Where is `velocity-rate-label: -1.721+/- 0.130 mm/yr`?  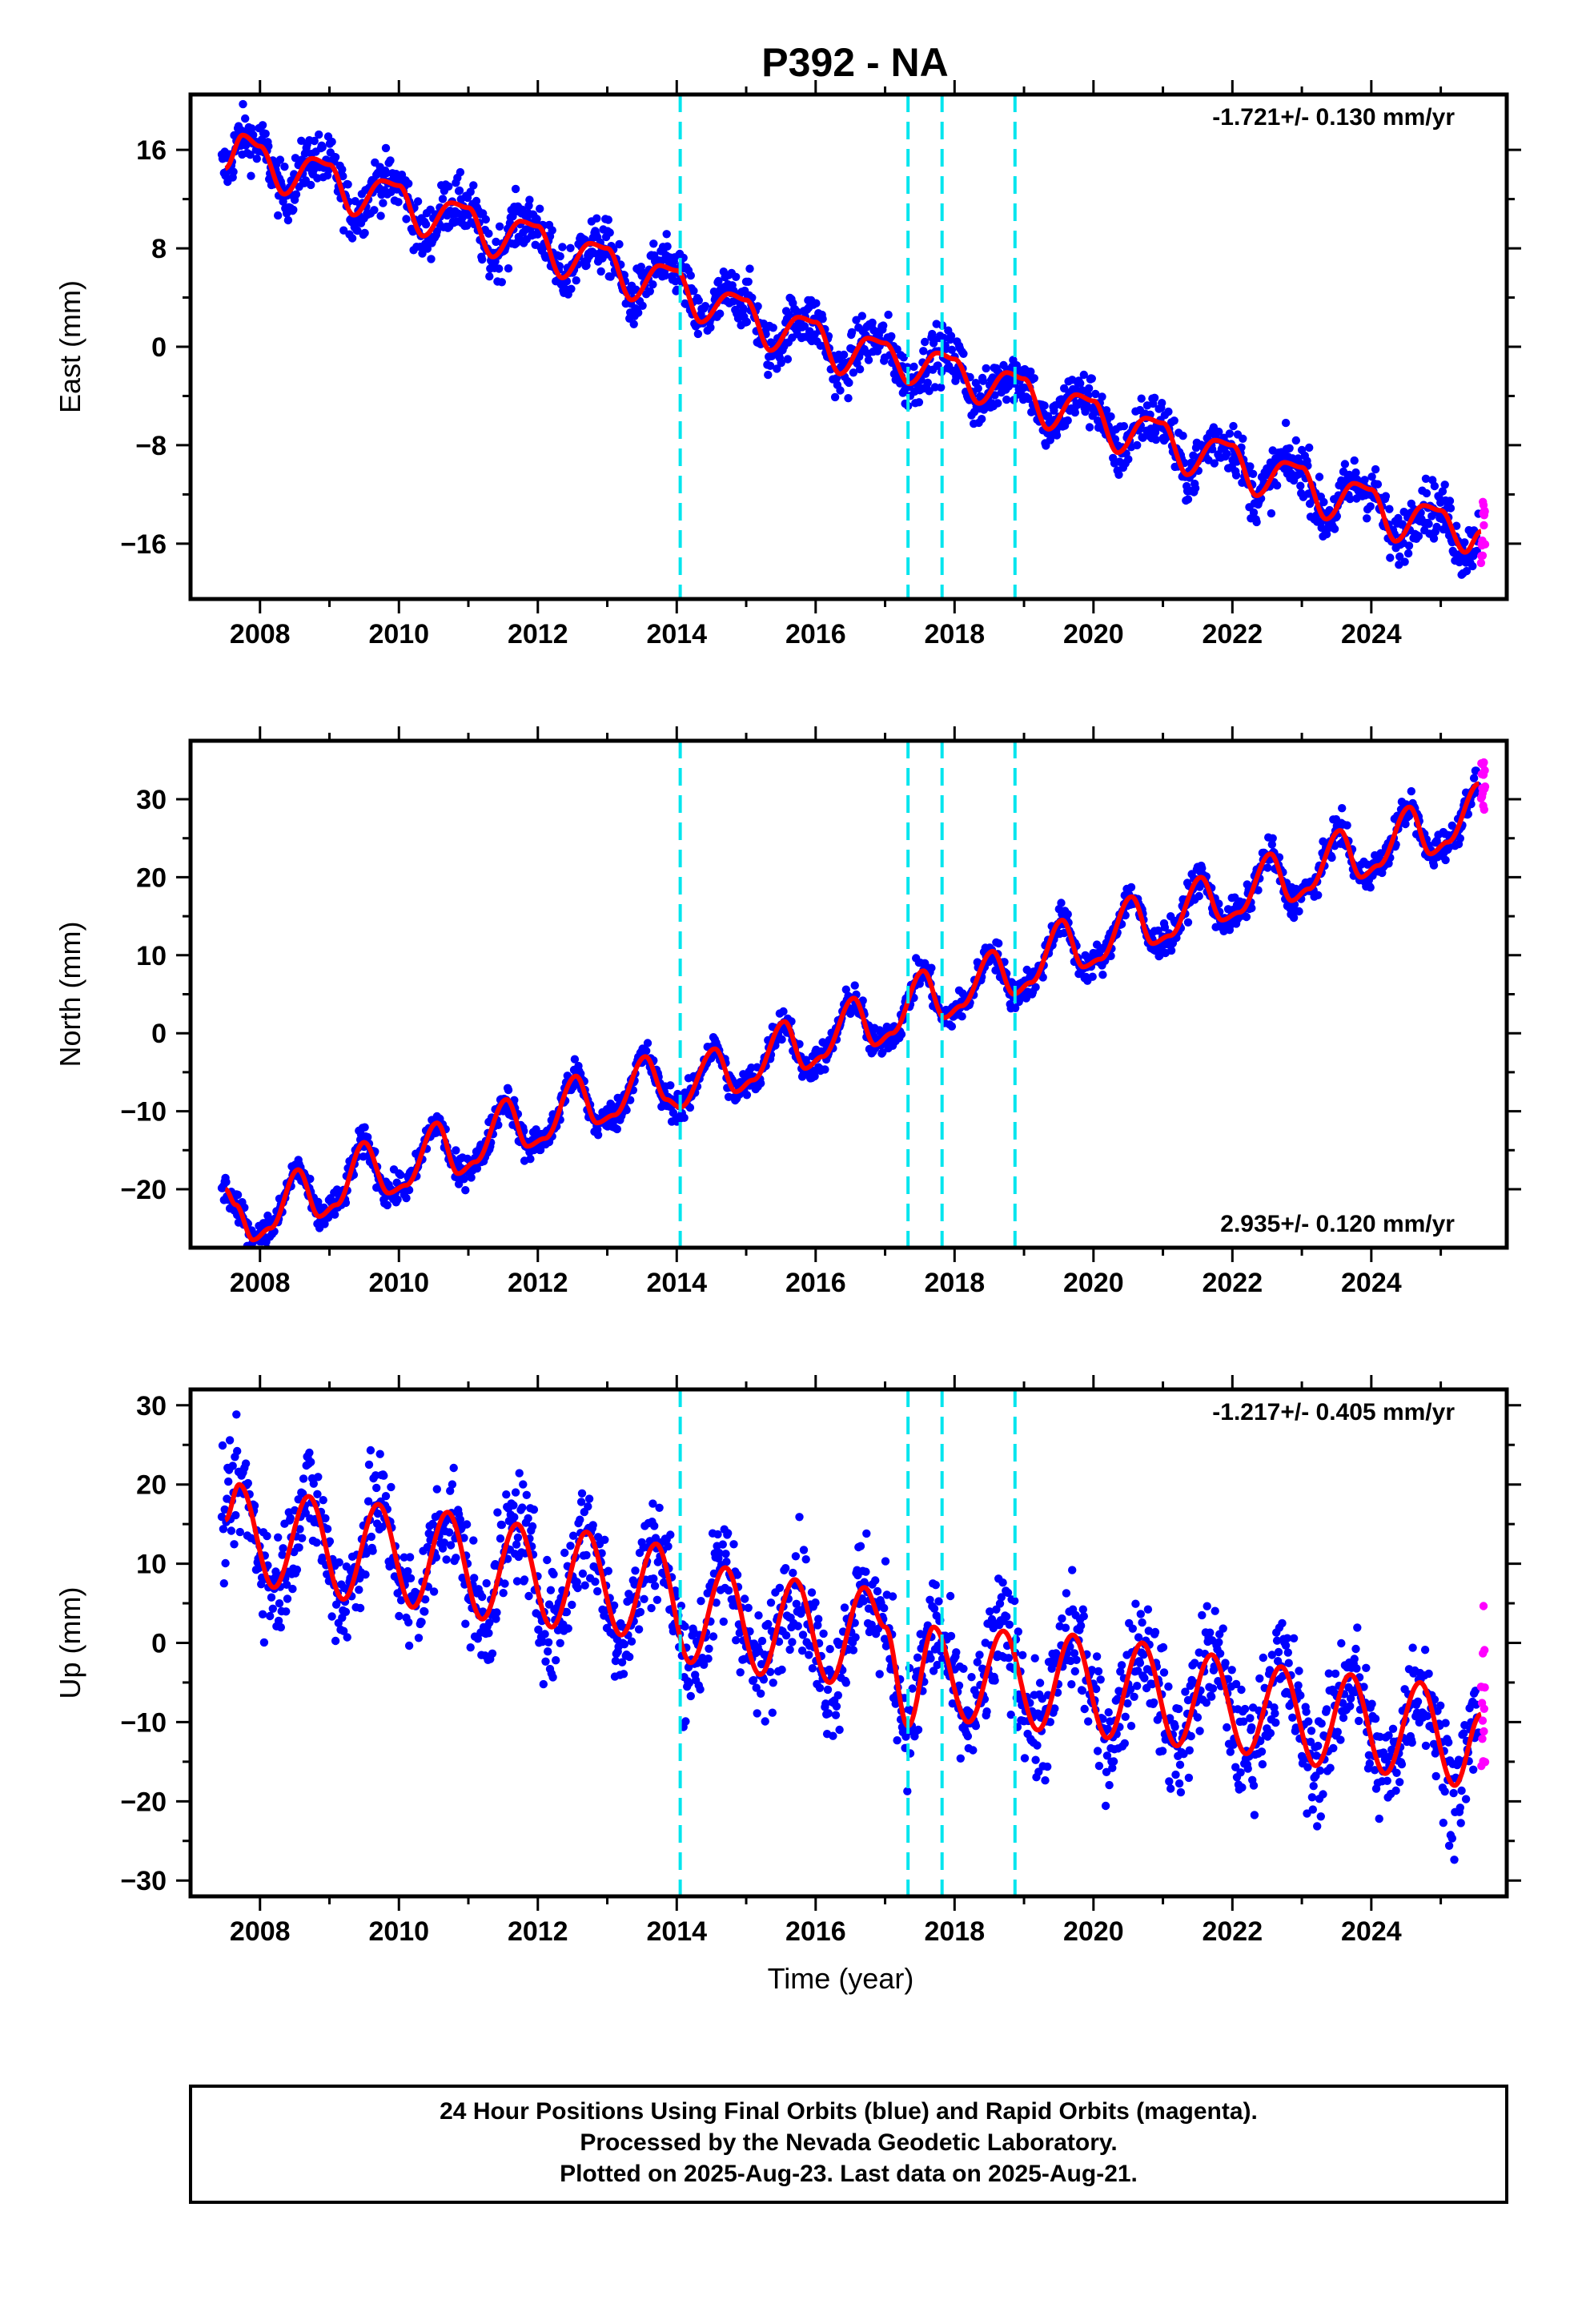
velocity-rate-label: -1.721+/- 0.130 mm/yr is located at coordinates (1333, 118).